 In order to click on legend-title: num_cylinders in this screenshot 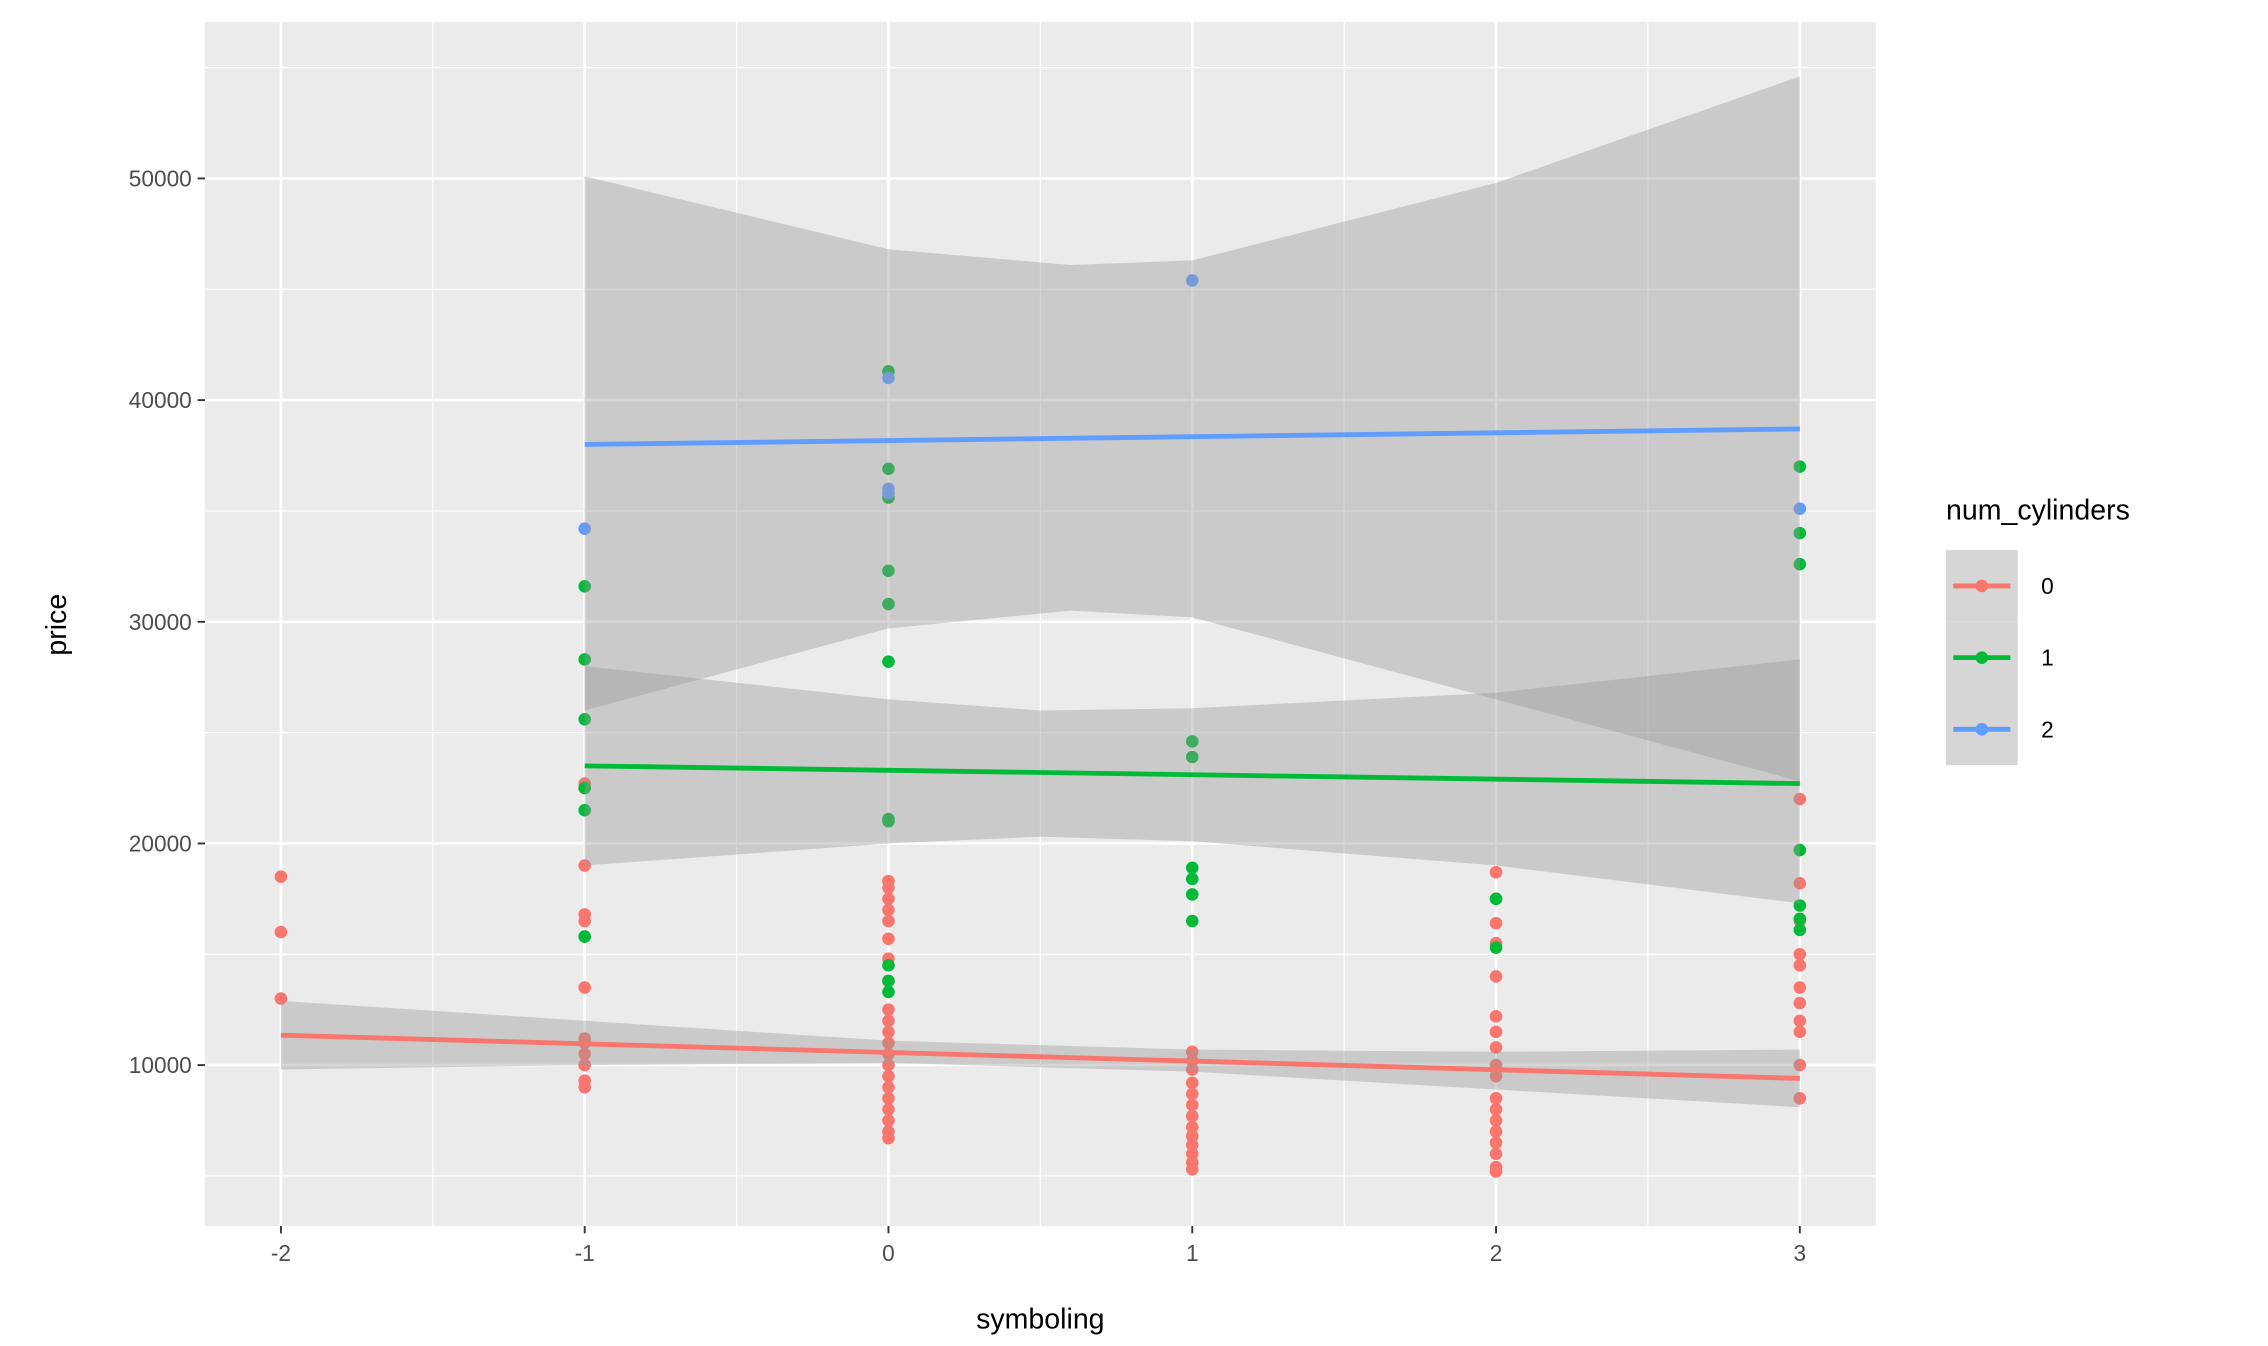, I will do `click(2038, 510)`.